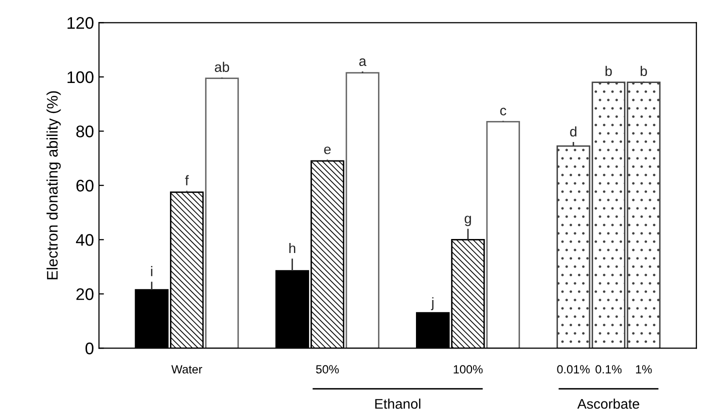 This screenshot has width=707, height=412. What do you see at coordinates (327, 369) in the screenshot?
I see `x-tick-label: 50%` at bounding box center [327, 369].